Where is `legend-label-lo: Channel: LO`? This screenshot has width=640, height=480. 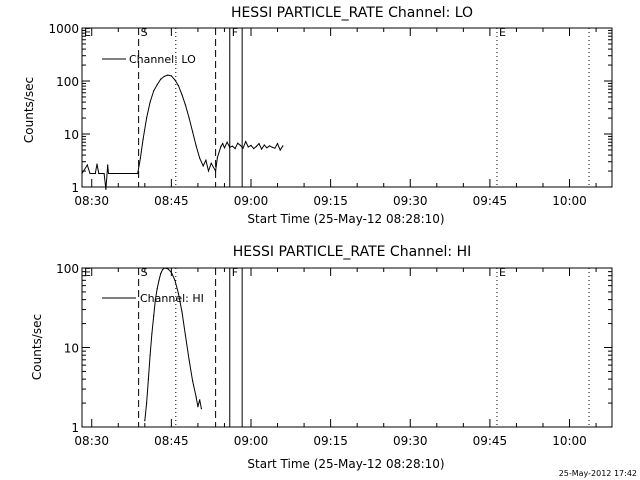 legend-label-lo: Channel: LO is located at coordinates (162, 59).